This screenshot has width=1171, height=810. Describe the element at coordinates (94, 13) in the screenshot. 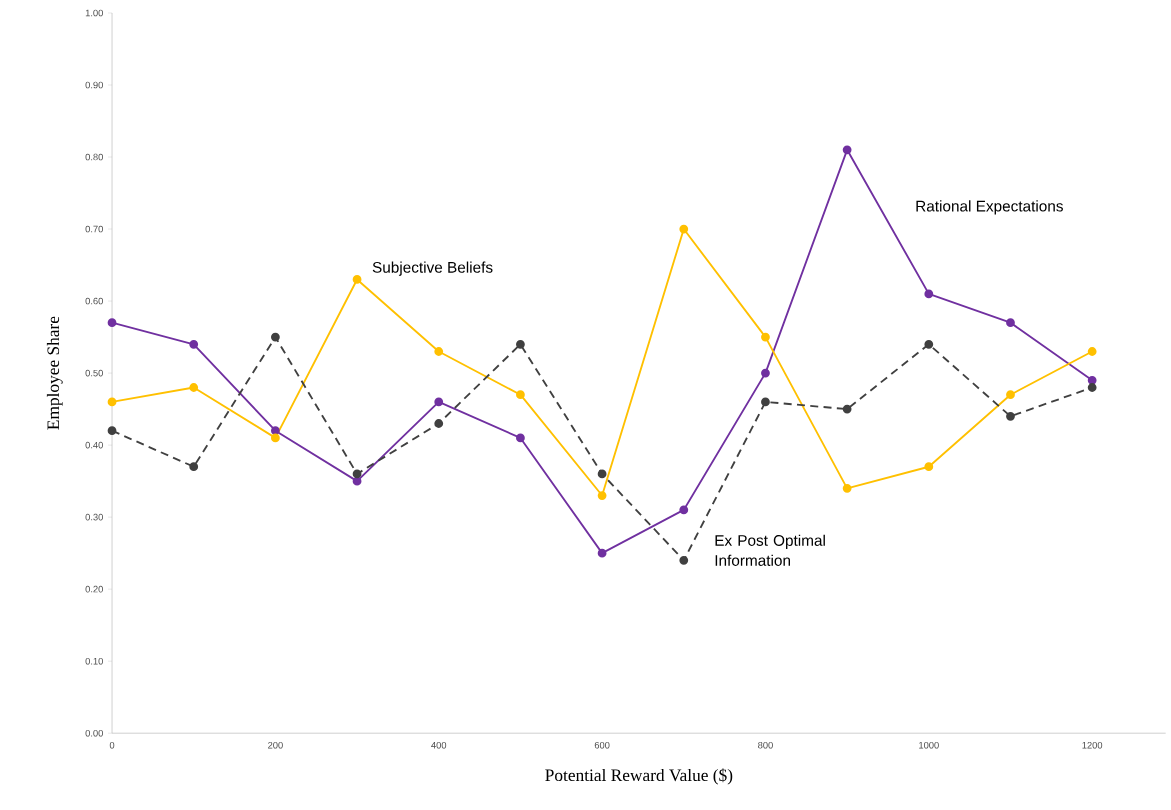

I see `y-tick-label: 1.00` at that location.